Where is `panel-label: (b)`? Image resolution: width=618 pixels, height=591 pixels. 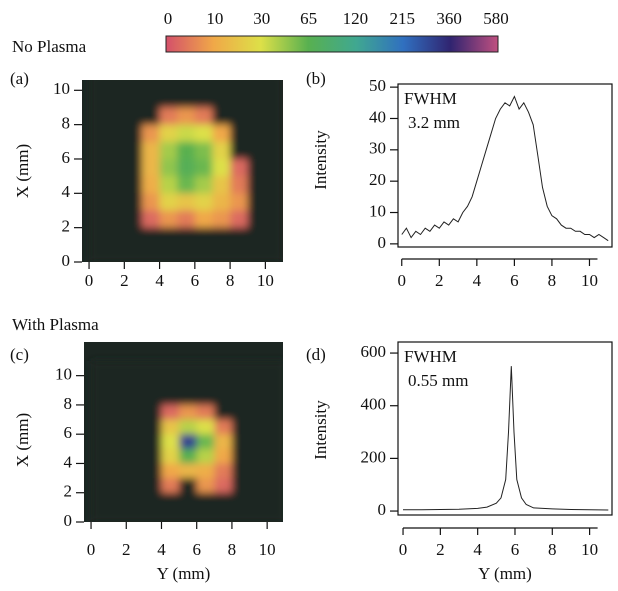
panel-label: (b) is located at coordinates (316, 78).